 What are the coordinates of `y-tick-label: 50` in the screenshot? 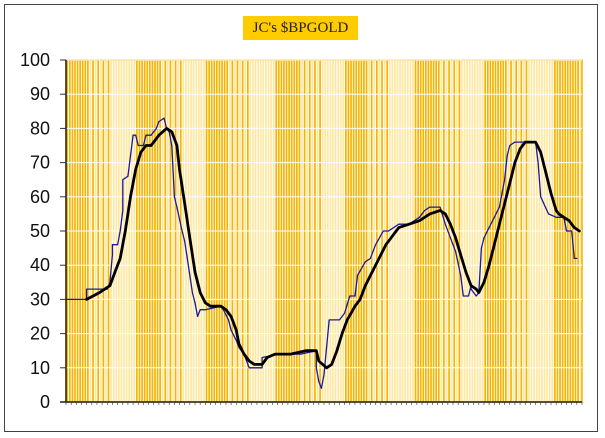 It's located at (40, 231).